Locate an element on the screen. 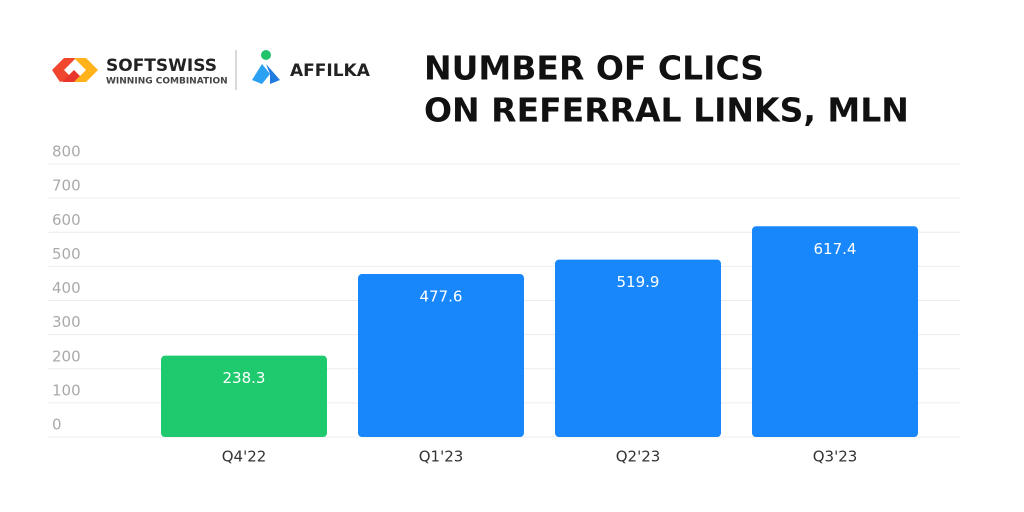  value-label: 519.9 is located at coordinates (638, 282).